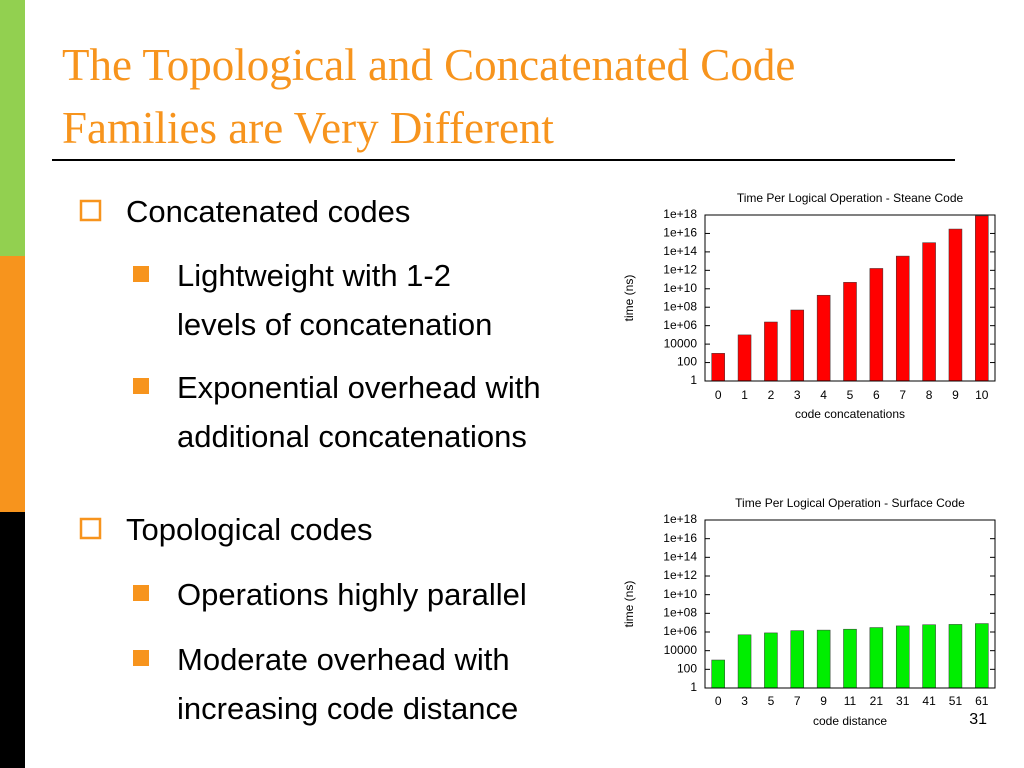 Image resolution: width=1024 pixels, height=768 pixels. What do you see at coordinates (334, 324) in the screenshot?
I see `sub-bullet: levels of concatenation` at bounding box center [334, 324].